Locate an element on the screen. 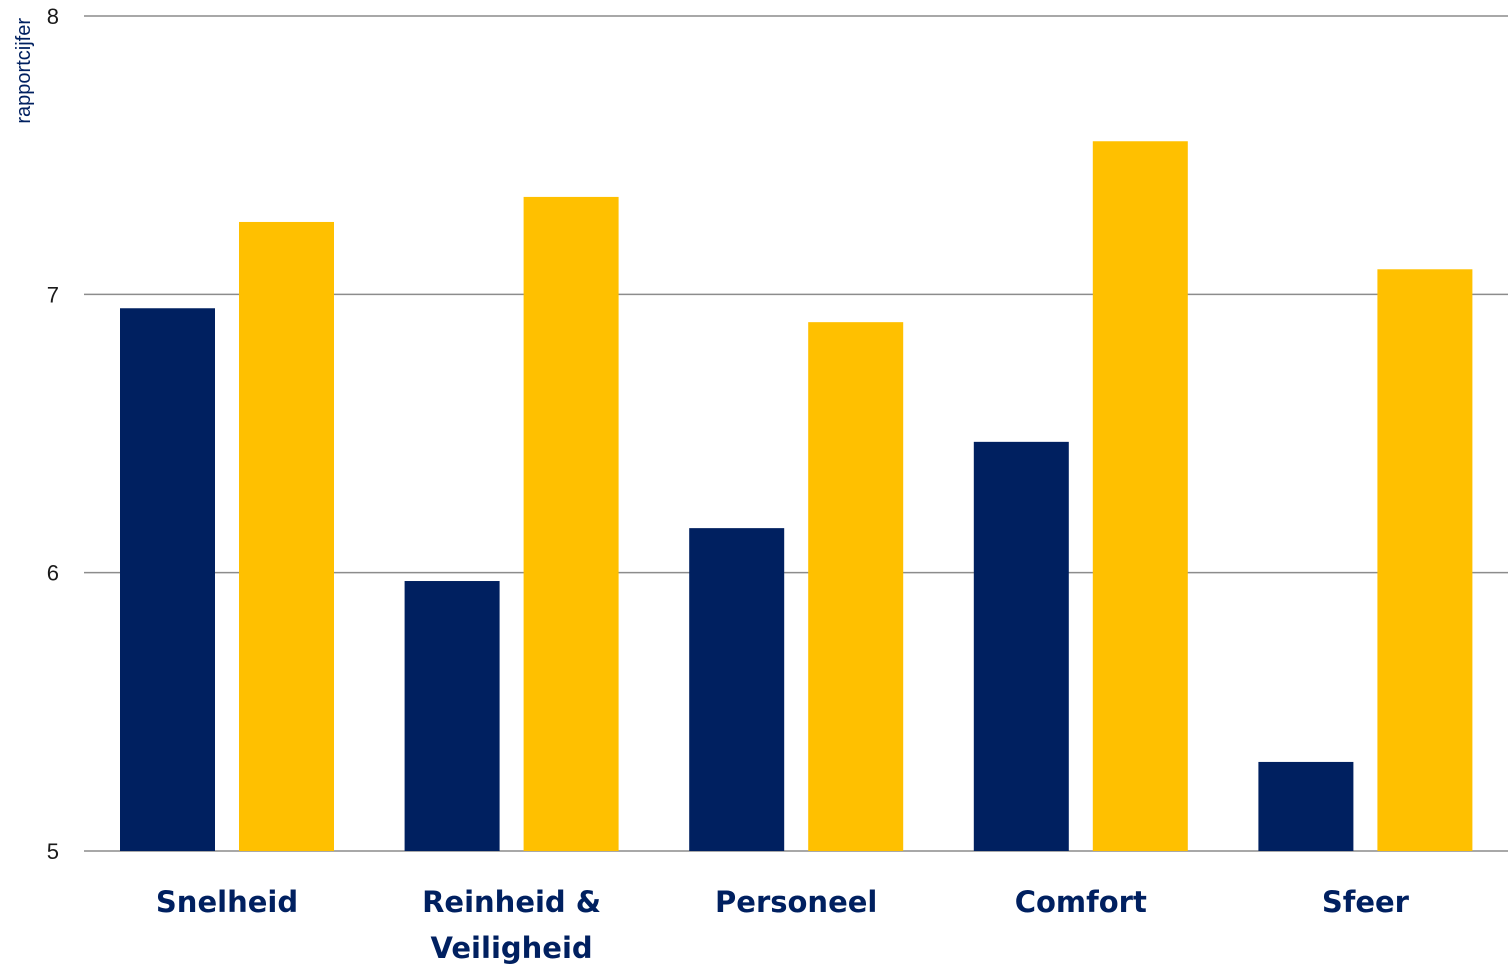 Image resolution: width=1508 pixels, height=965 pixels. y-tick-label: 8 is located at coordinates (53, 16).